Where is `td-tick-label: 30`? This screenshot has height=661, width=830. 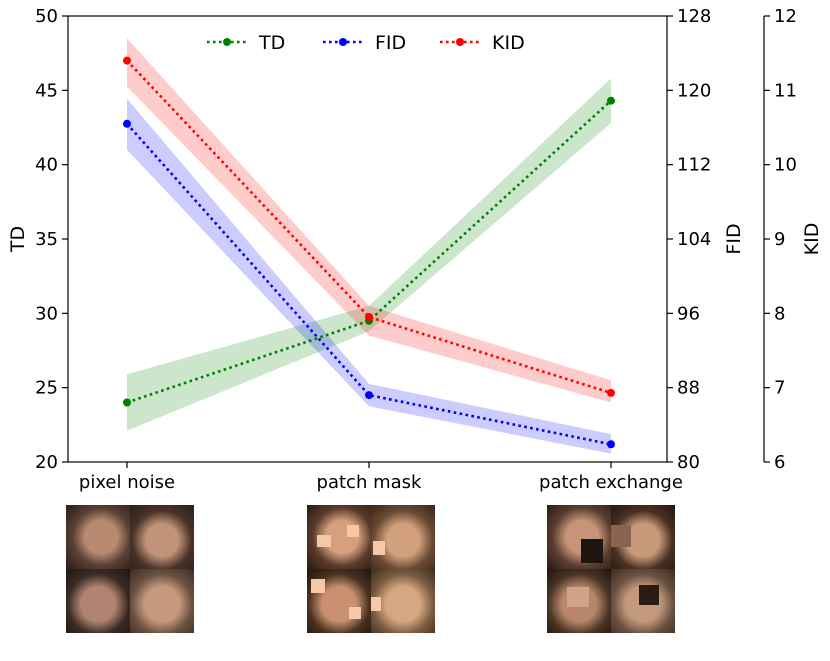 td-tick-label: 30 is located at coordinates (46, 313).